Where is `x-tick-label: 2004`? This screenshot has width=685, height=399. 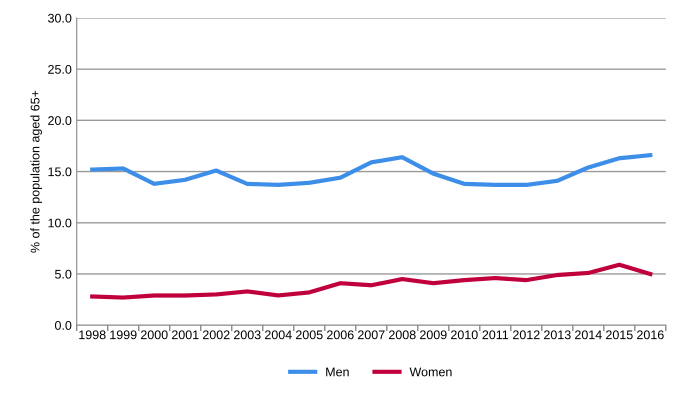
x-tick-label: 2004 is located at coordinates (278, 335).